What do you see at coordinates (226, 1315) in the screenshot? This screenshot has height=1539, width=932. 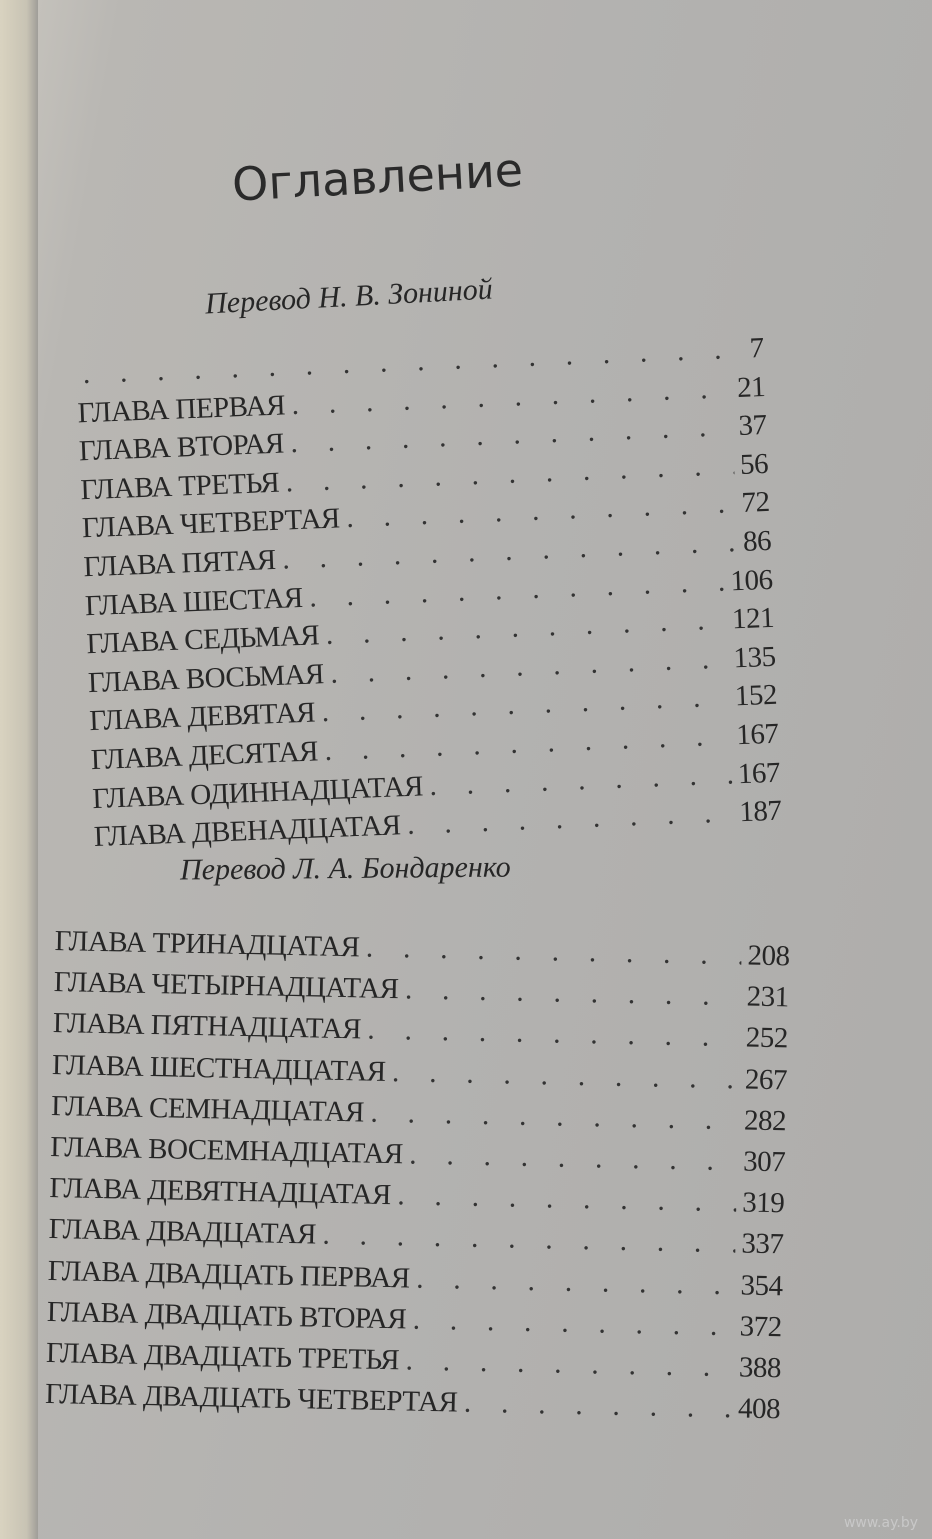 I see `chapter-title: ГЛАВА ДВАДЦАТЬ ВТОРАЯ` at bounding box center [226, 1315].